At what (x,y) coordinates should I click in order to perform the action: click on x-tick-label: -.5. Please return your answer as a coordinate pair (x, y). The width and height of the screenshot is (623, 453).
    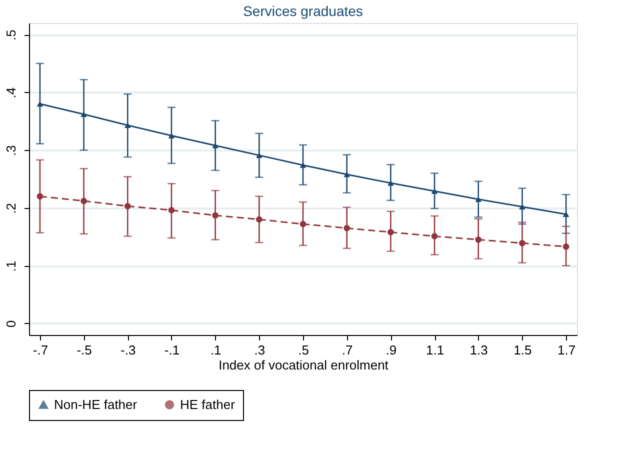
    Looking at the image, I should click on (84, 350).